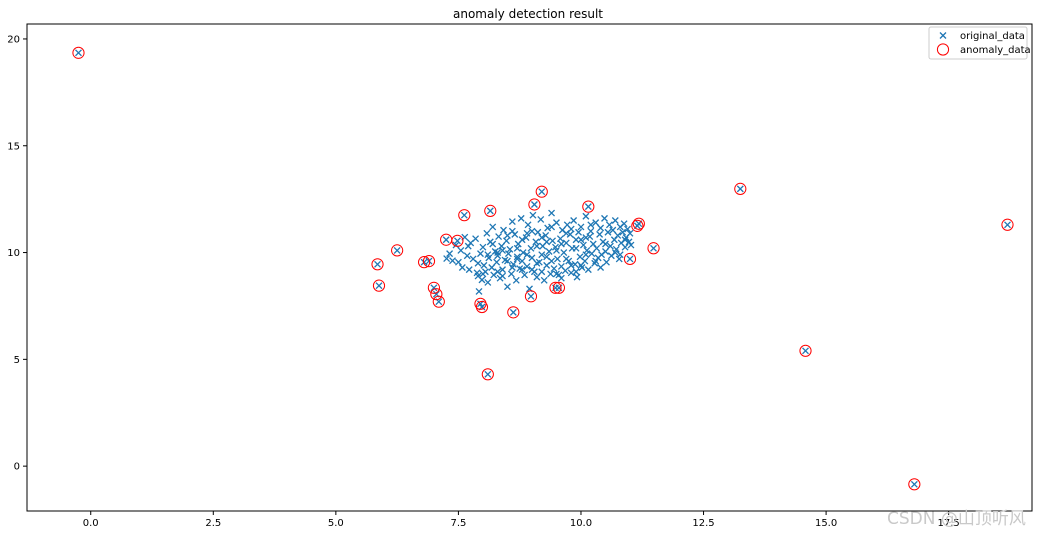 The width and height of the screenshot is (1043, 534). Describe the element at coordinates (91, 523) in the screenshot. I see `x-tick-label: 0.0` at that location.